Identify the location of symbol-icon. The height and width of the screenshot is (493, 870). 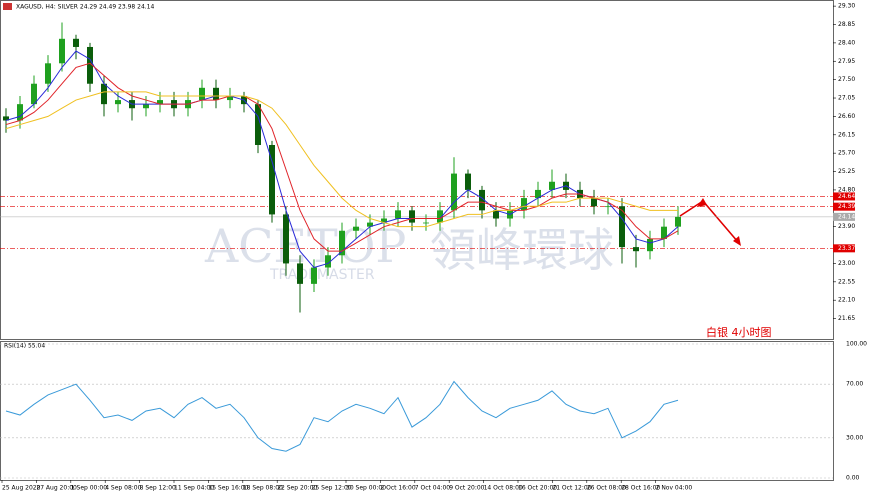
(7, 6).